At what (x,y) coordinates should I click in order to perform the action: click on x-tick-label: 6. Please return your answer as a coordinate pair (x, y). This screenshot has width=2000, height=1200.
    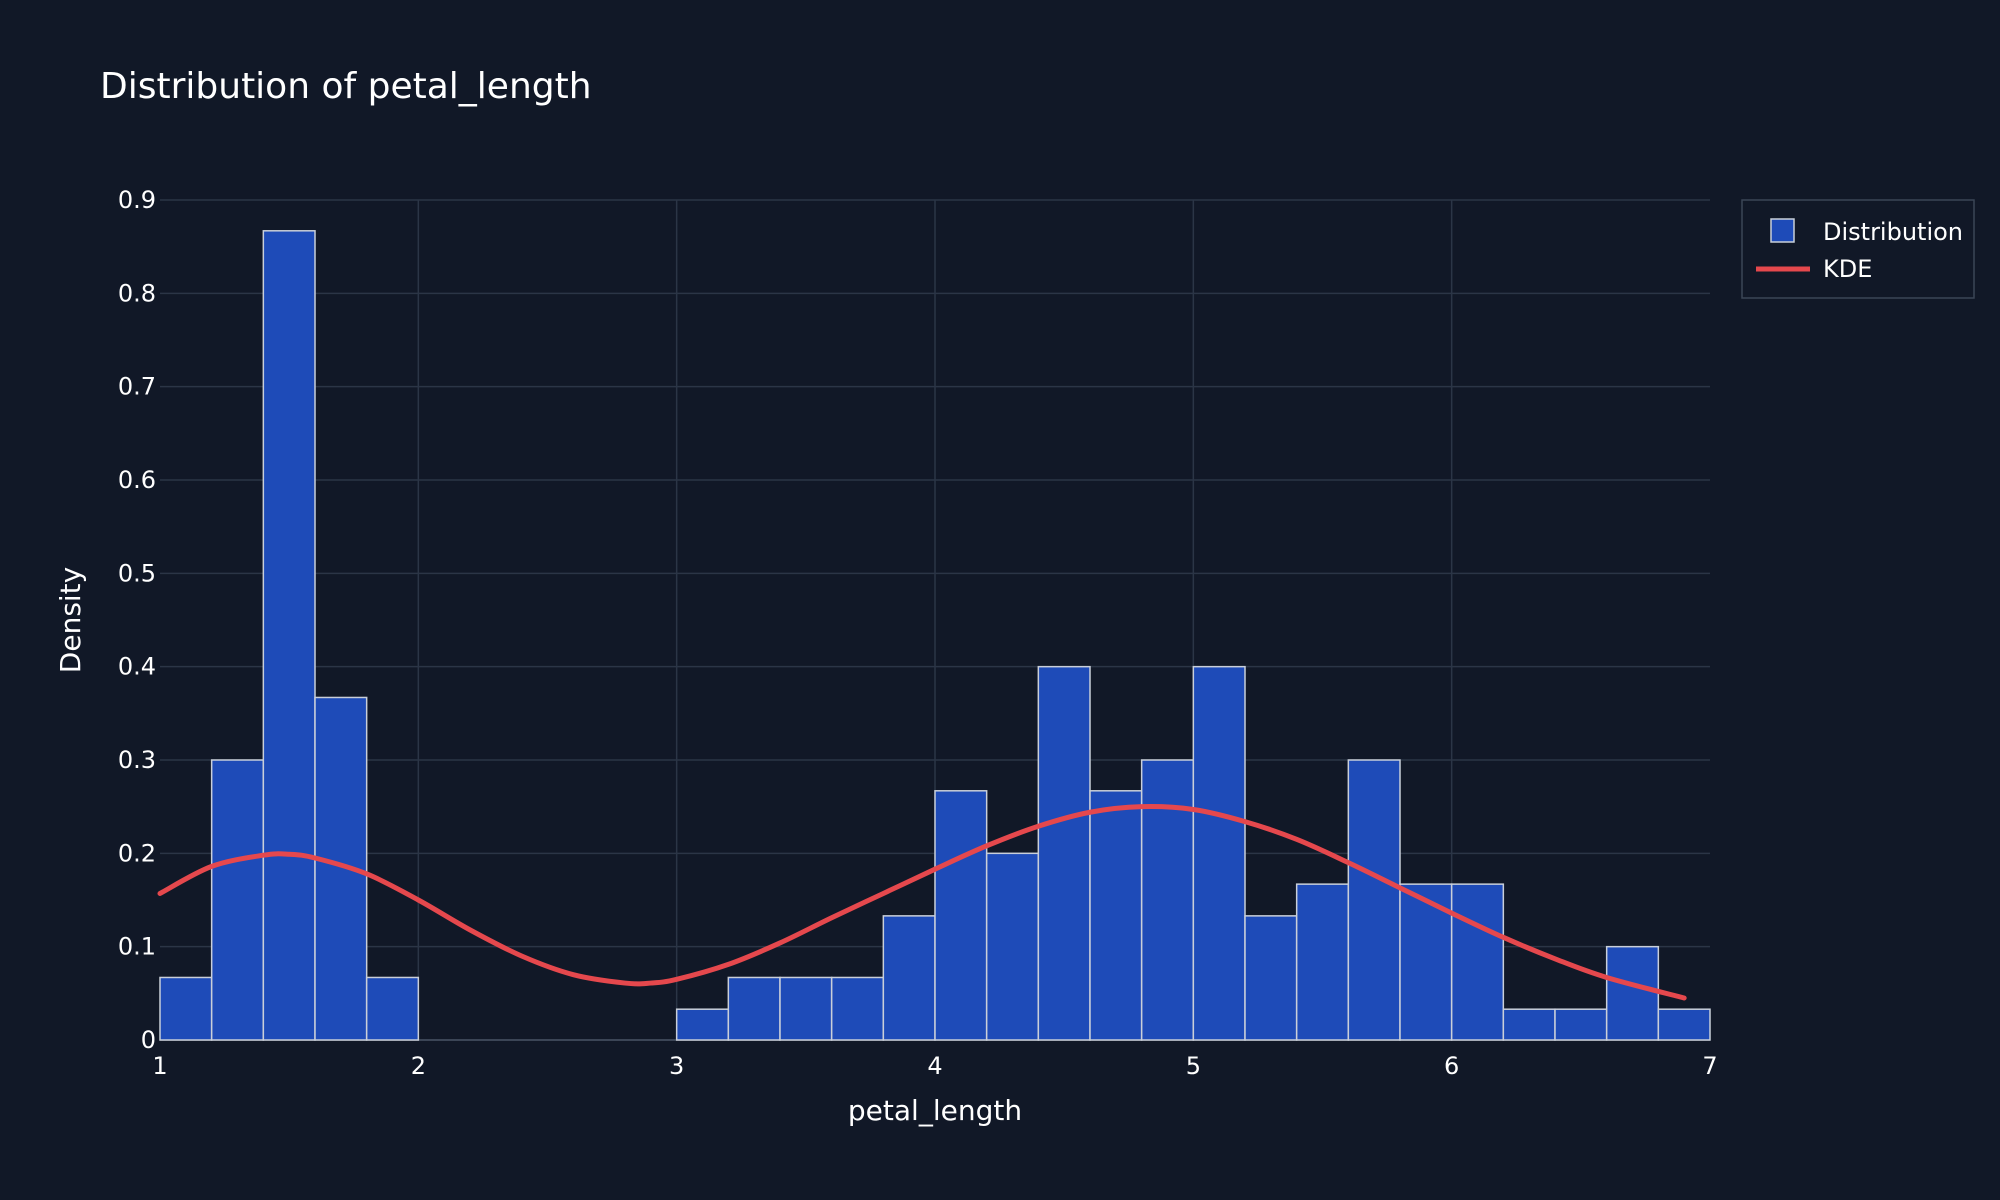
    Looking at the image, I should click on (1451, 1066).